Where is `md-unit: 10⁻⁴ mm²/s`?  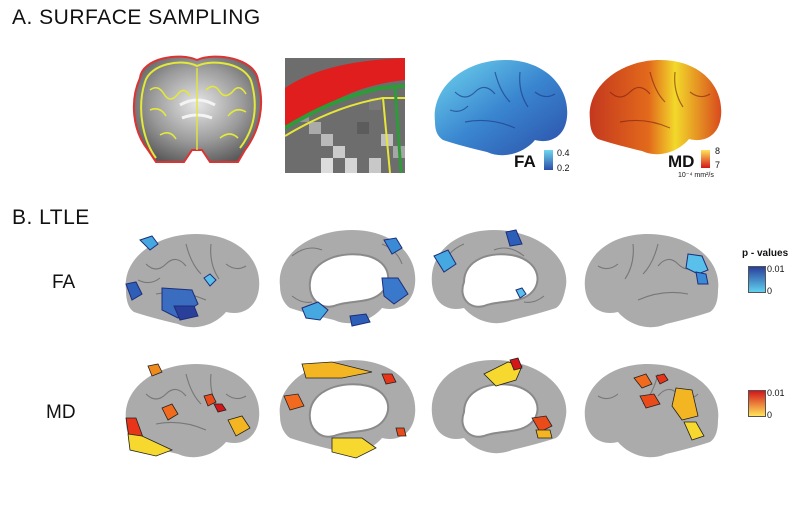 md-unit: 10⁻⁴ mm²/s is located at coordinates (696, 175).